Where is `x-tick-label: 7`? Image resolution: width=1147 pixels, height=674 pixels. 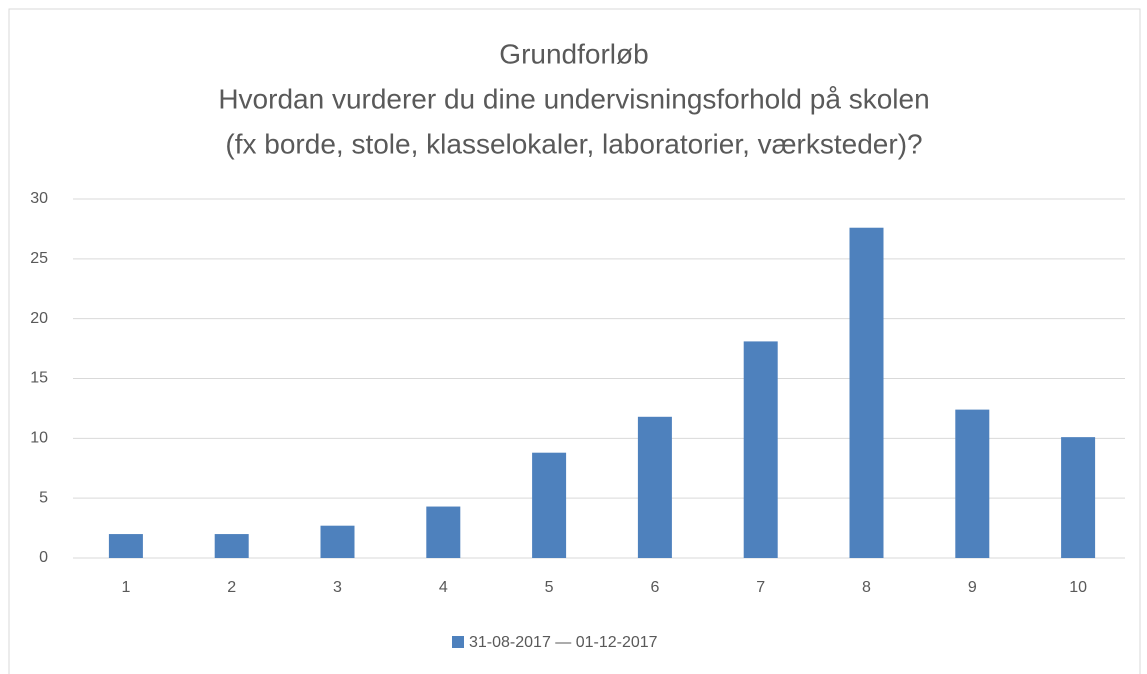
x-tick-label: 7 is located at coordinates (760, 587).